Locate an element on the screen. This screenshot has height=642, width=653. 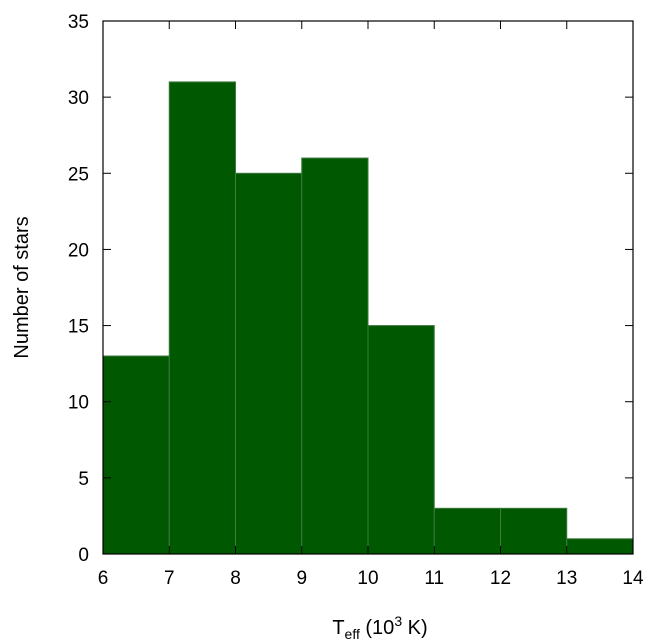
y-tick-label-35: 35 is located at coordinates (78, 22).